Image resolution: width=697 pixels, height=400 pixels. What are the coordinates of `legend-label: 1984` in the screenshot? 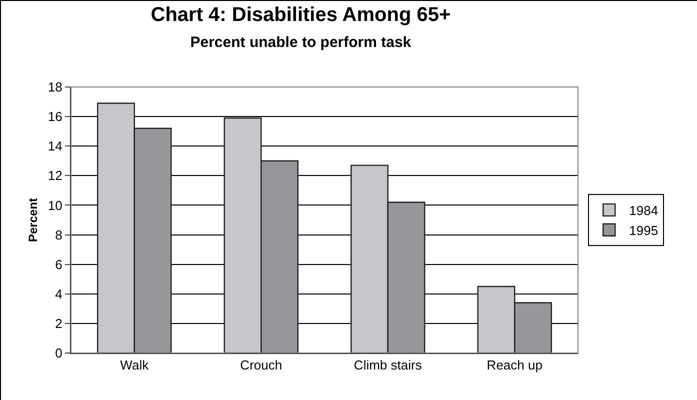 It's located at (643, 210).